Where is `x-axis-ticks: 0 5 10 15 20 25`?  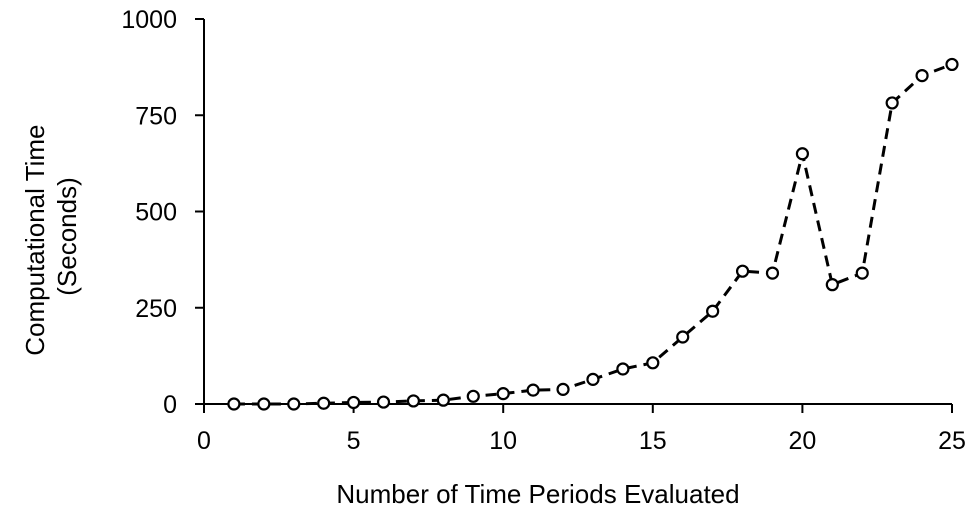
x-axis-ticks: 0 5 10 15 20 25 is located at coordinates (581, 429).